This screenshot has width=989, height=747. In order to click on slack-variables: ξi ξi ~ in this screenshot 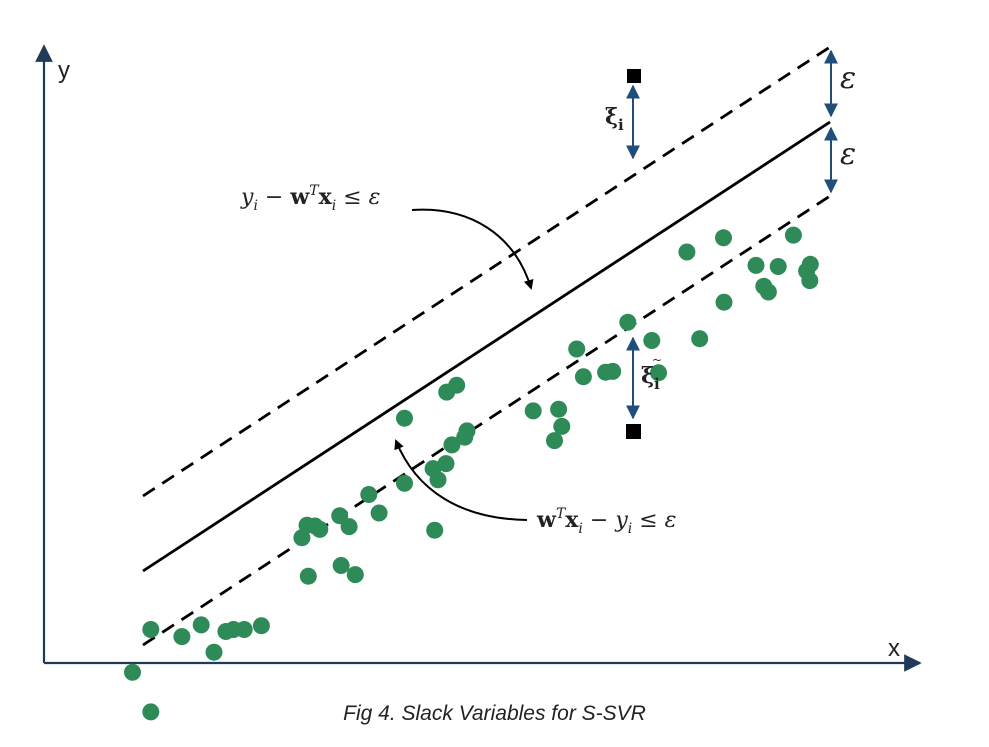, I will do `click(633, 254)`.